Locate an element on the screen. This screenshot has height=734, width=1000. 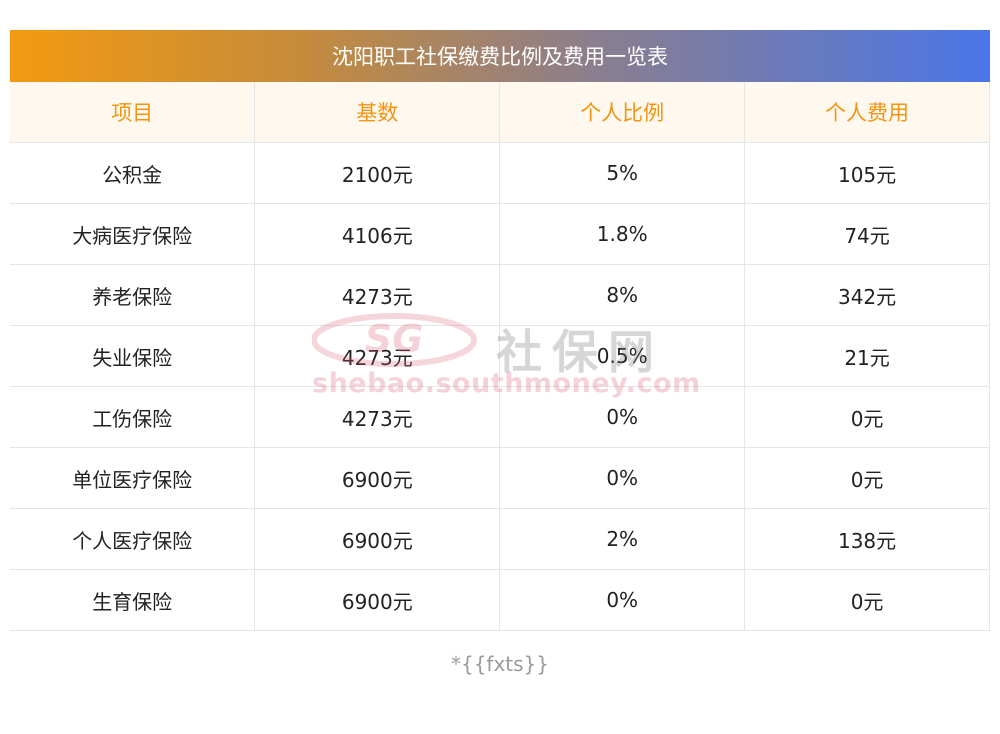
cell-base: 2100元 is located at coordinates (377, 173).